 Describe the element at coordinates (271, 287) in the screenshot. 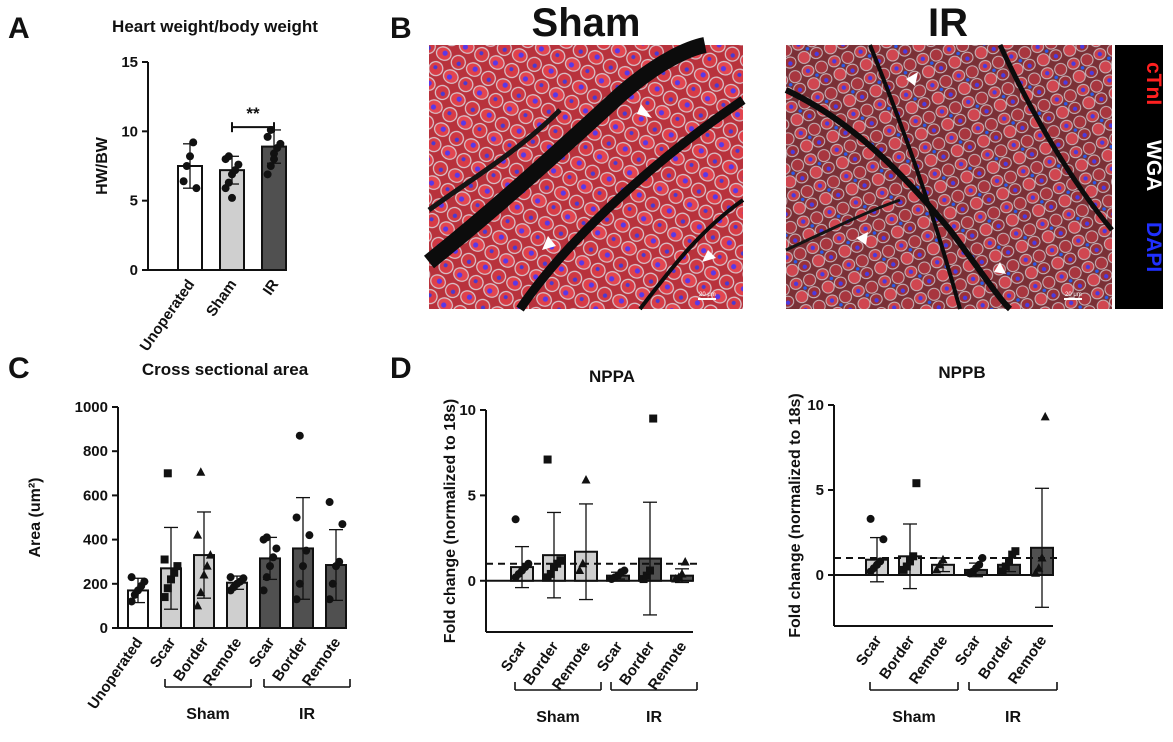

I see `x-tick-label: IR` at that location.